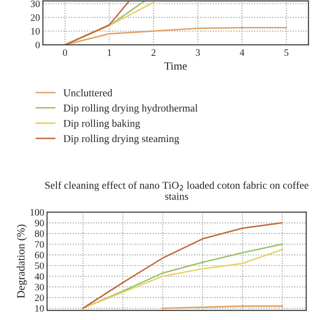 The image size is (320, 320). I want to click on legend-label: Dip rolling drying steaming, so click(122, 139).